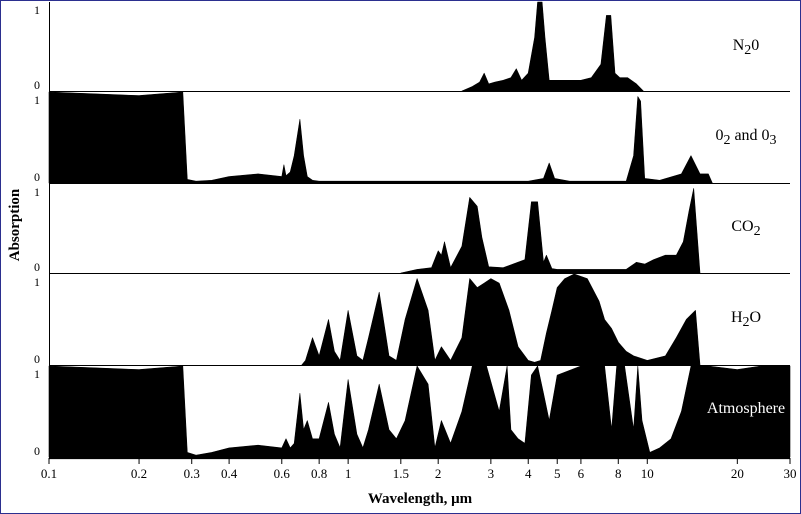 The image size is (801, 514). I want to click on x-tick-label-0: 0.1, so click(49, 473).